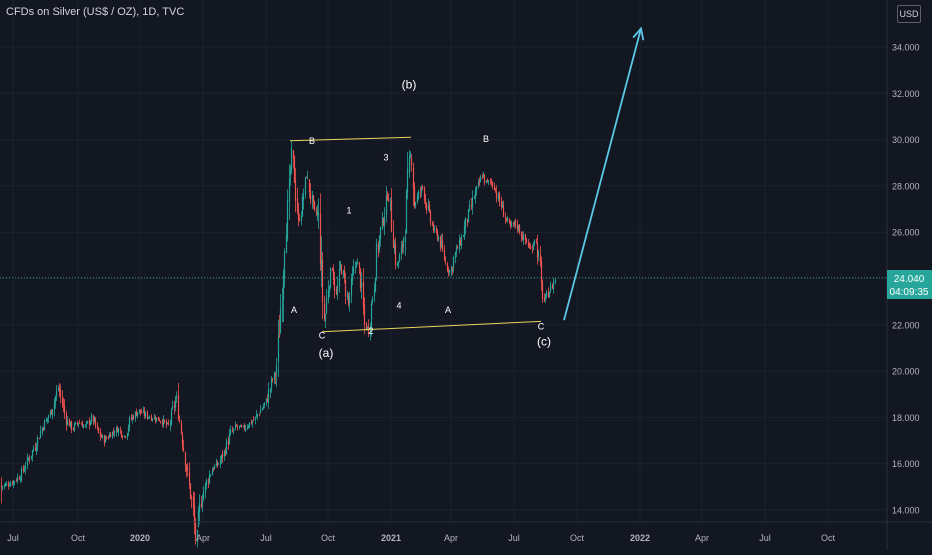 Image resolution: width=932 pixels, height=555 pixels. What do you see at coordinates (906, 464) in the screenshot?
I see `y-tick-label: 16.000` at bounding box center [906, 464].